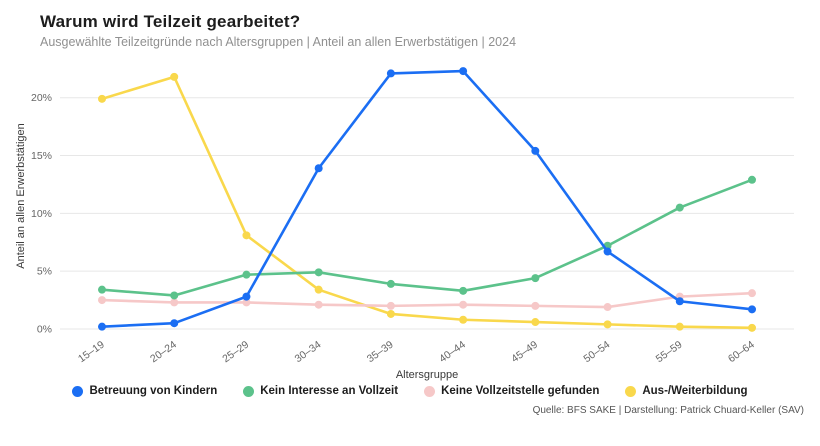 The height and width of the screenshot is (446, 820). I want to click on legend-label: Kein Interesse an Vollzeit, so click(329, 391).